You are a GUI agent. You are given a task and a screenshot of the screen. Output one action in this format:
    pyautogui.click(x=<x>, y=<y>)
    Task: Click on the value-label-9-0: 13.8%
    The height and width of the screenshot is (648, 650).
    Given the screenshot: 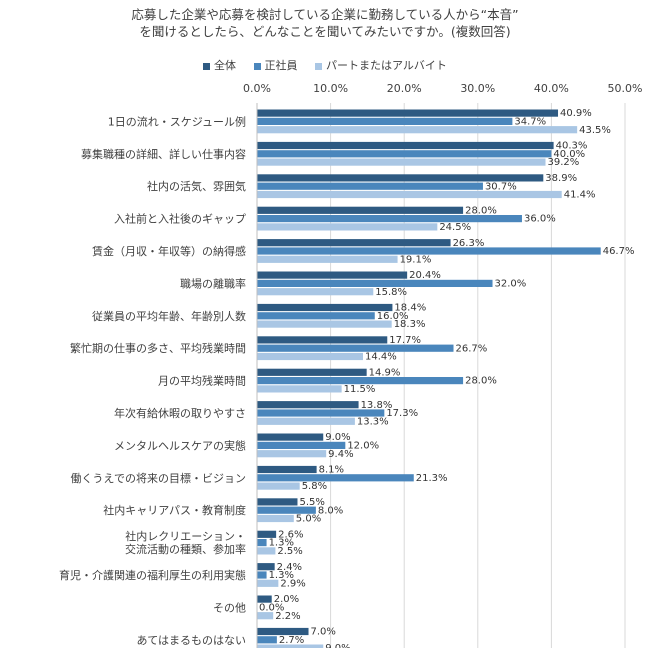 What is the action you would take?
    pyautogui.click(x=377, y=405)
    